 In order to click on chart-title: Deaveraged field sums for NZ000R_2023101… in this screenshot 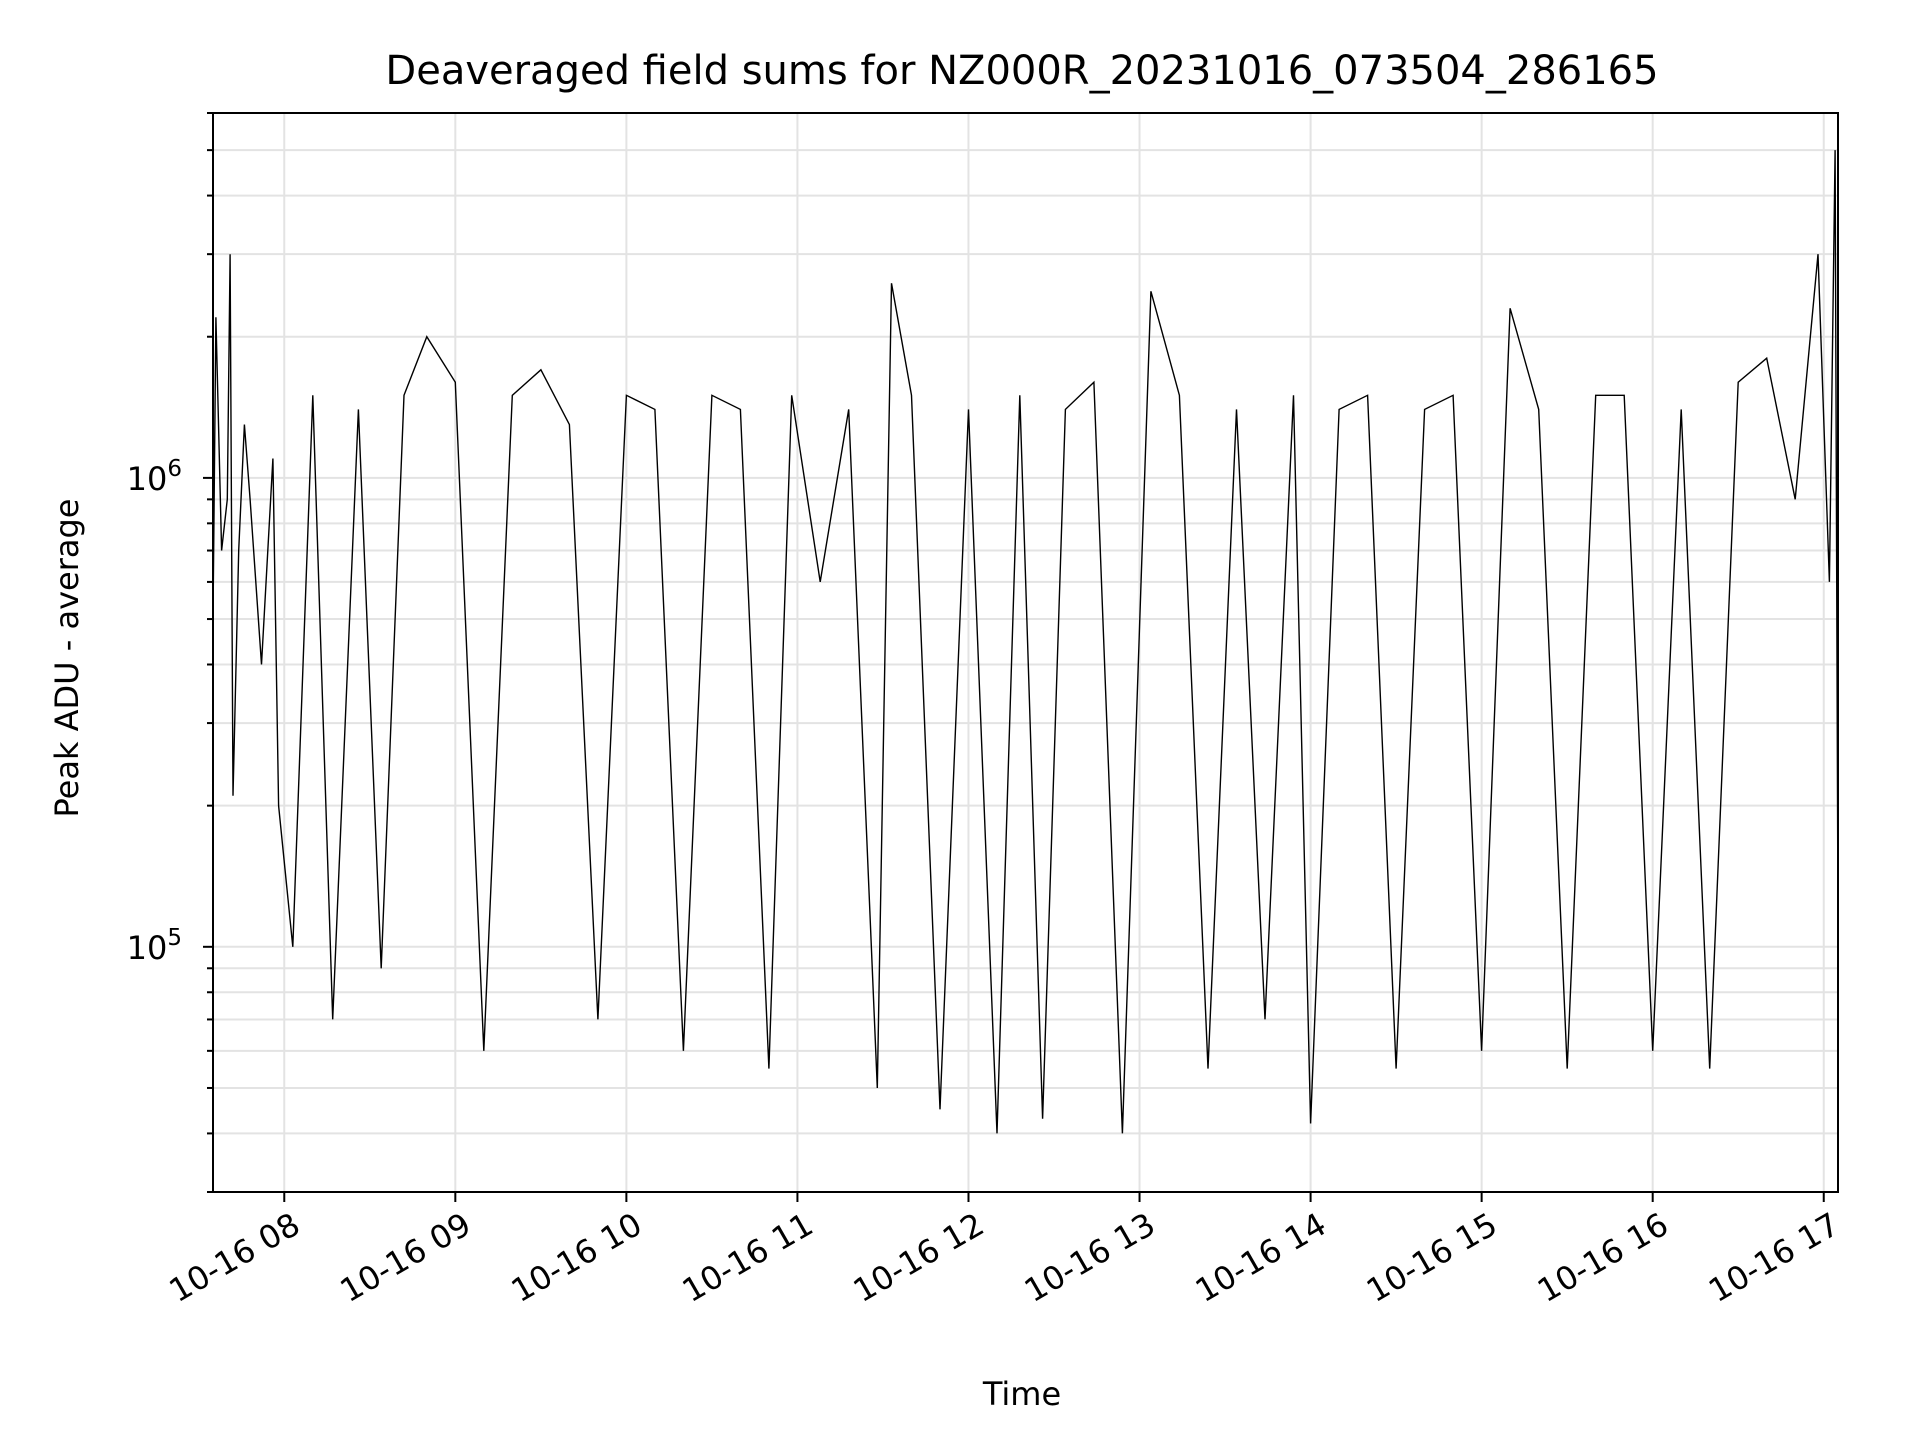, I will do `click(1021, 71)`.